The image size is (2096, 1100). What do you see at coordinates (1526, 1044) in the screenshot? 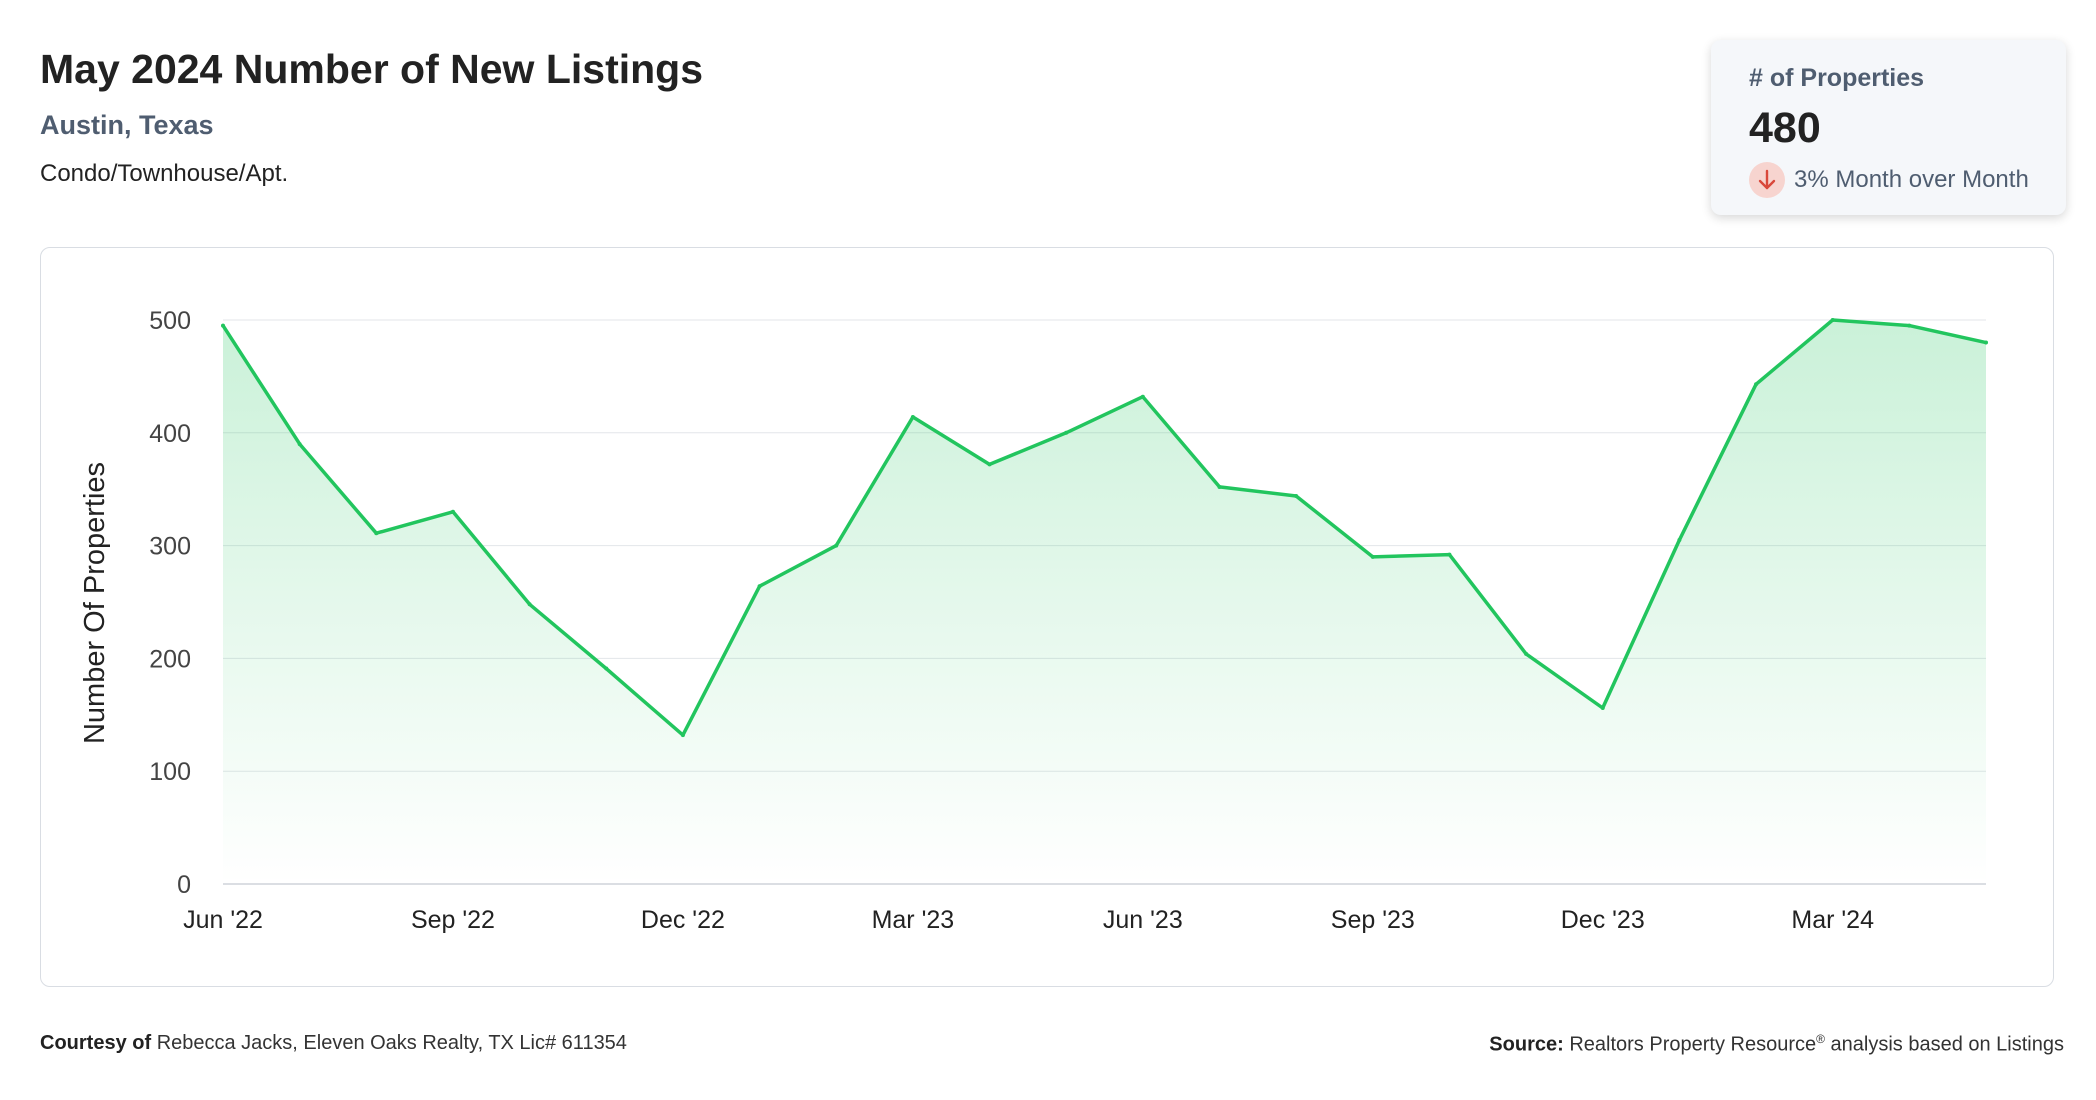
I see `source-label: Source:` at bounding box center [1526, 1044].